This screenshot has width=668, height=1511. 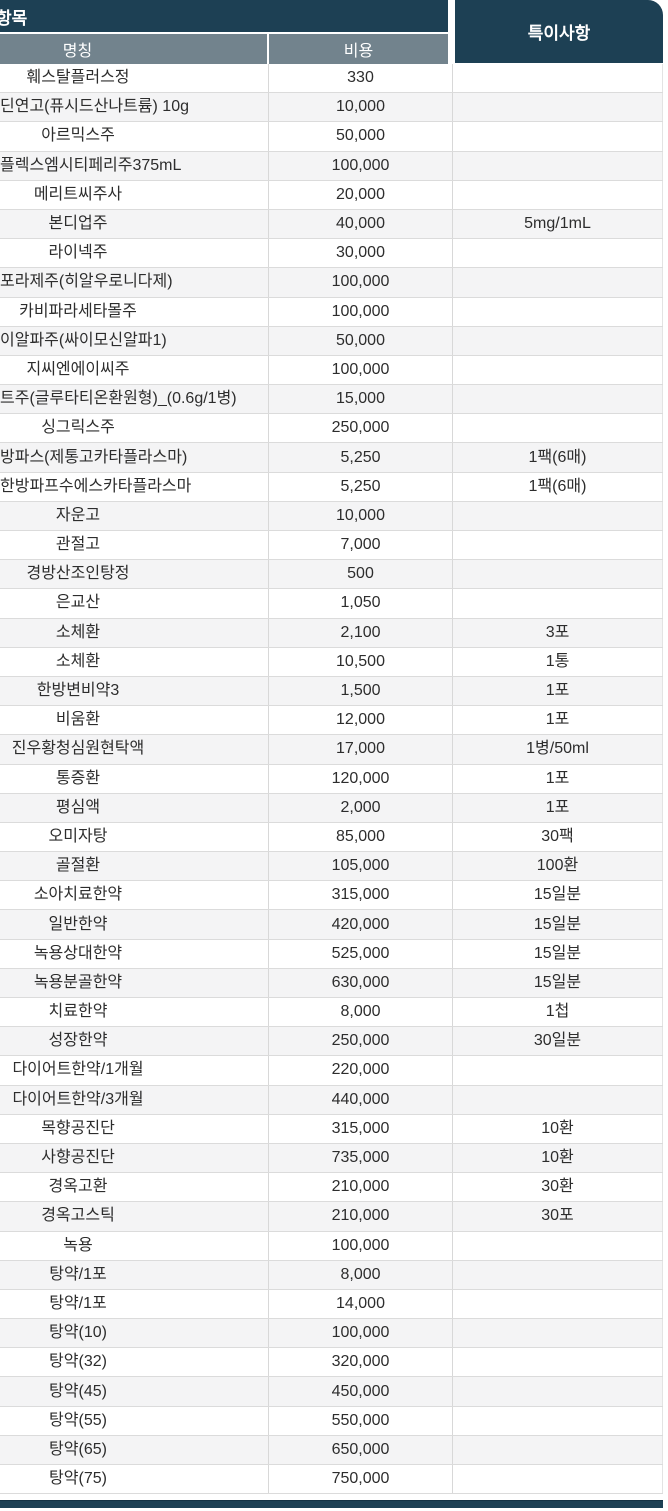 What do you see at coordinates (78, 311) in the screenshot?
I see `item-name-cell: 카비파라세타몰주` at bounding box center [78, 311].